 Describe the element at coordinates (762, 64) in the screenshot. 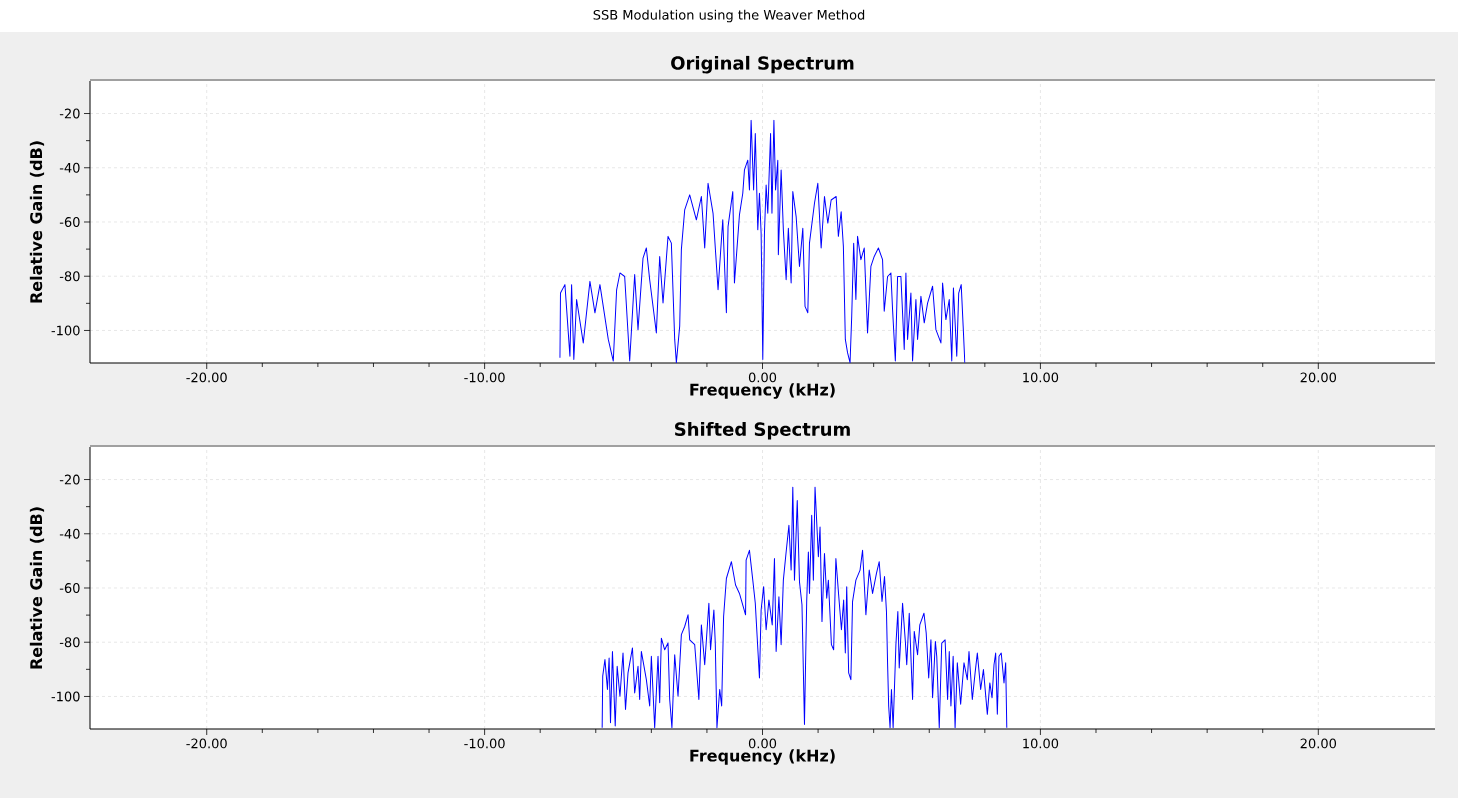

I see `chart-title: Original Spectrum` at that location.